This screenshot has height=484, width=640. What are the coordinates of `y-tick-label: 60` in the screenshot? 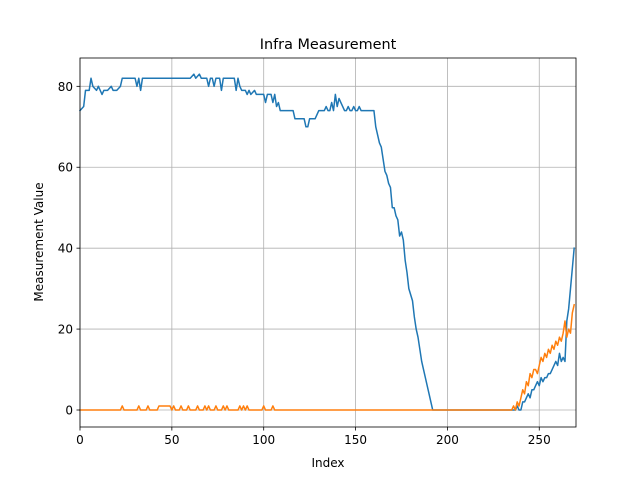 It's located at (65, 168).